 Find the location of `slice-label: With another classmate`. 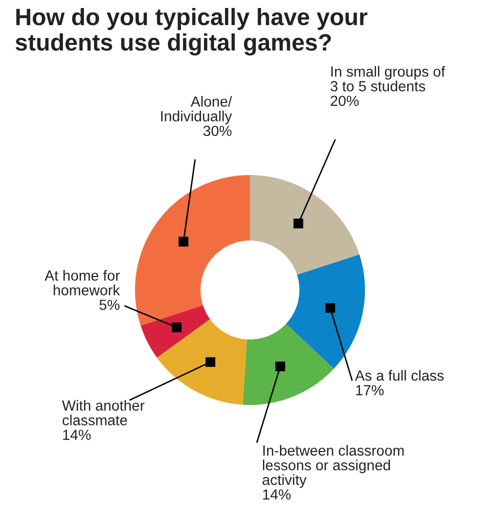

slice-label: With another classmate is located at coordinates (103, 413).